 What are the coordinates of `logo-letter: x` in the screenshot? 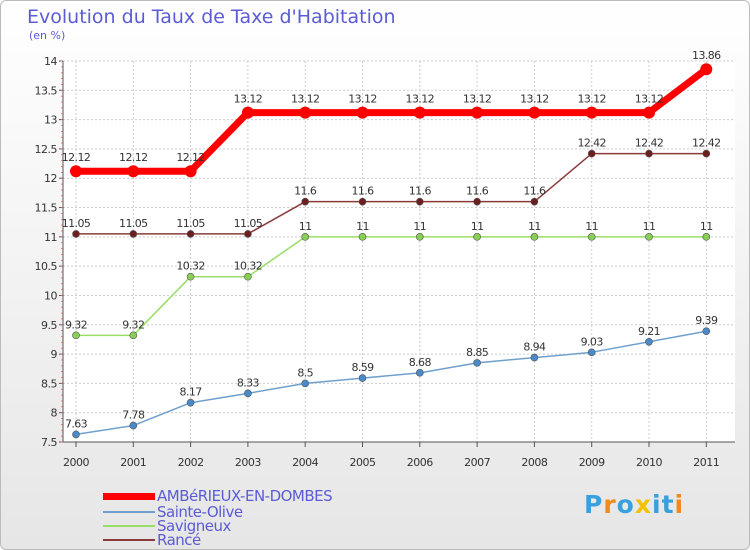 It's located at (643, 504).